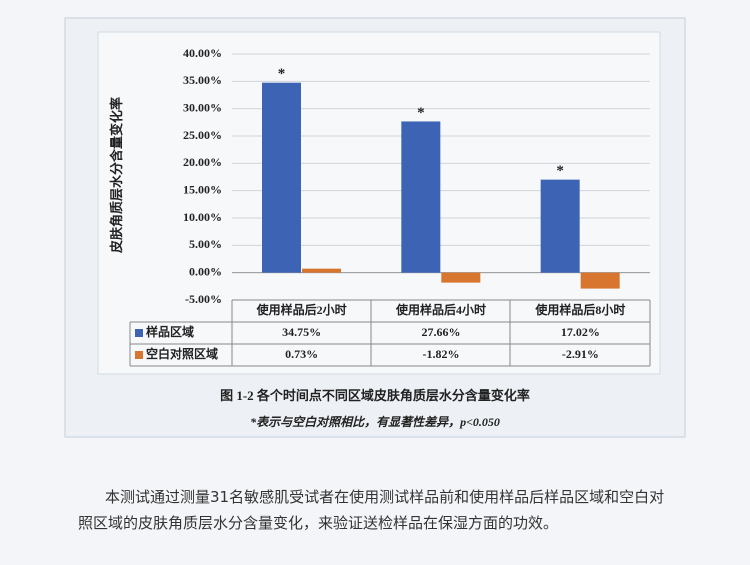  What do you see at coordinates (202, 53) in the screenshot?
I see `y-tick-label: 40.00%` at bounding box center [202, 53].